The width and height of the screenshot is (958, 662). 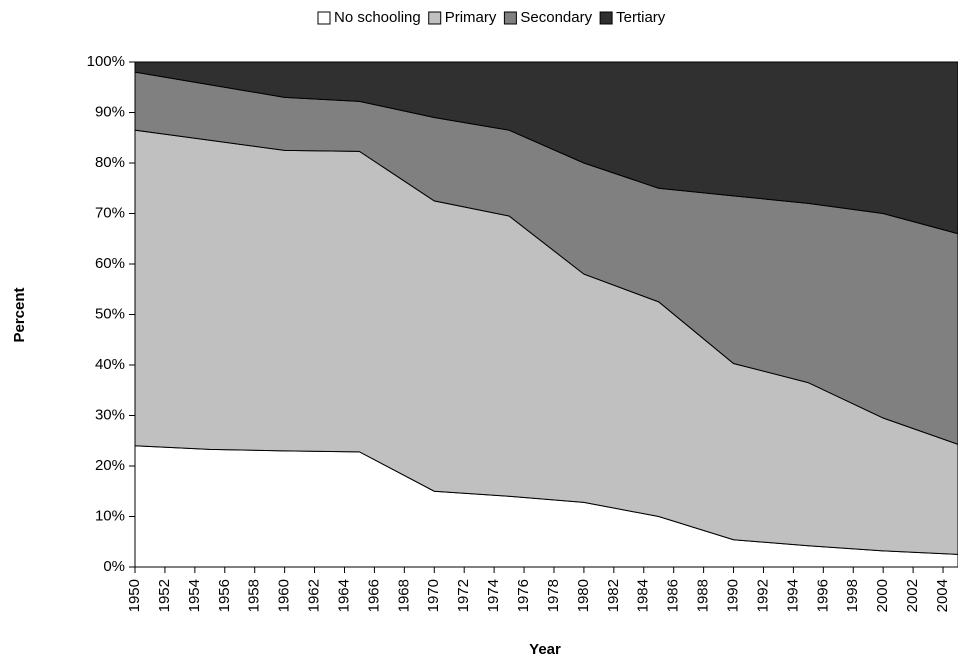 What do you see at coordinates (110, 515) in the screenshot?
I see `y-tick-label: 10%` at bounding box center [110, 515].